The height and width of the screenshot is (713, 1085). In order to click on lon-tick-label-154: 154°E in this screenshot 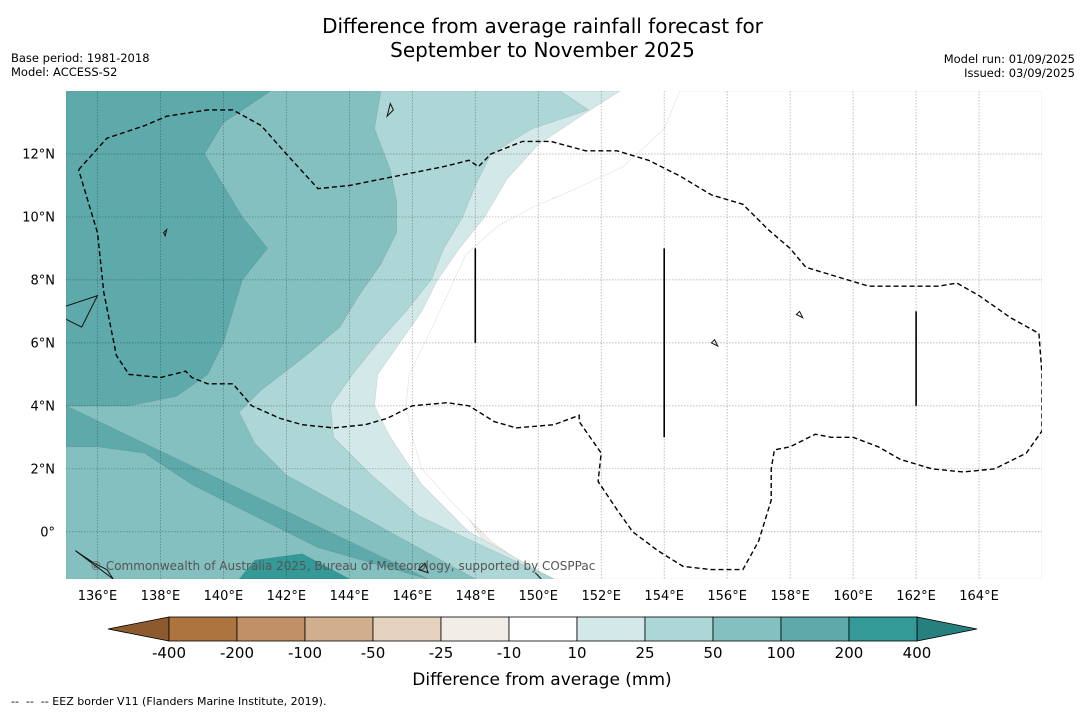, I will do `click(664, 596)`.